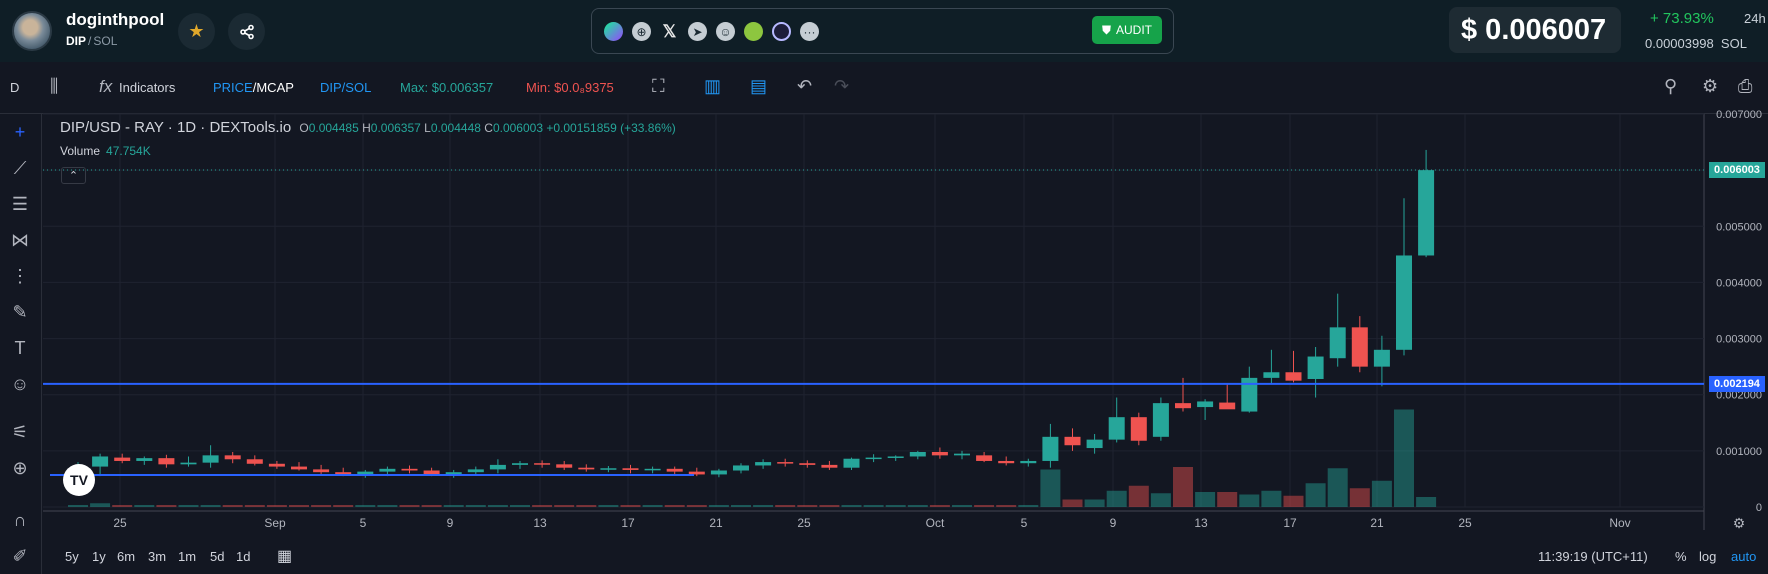 The width and height of the screenshot is (1768, 574). What do you see at coordinates (1708, 556) in the screenshot?
I see `log-toggle: log` at bounding box center [1708, 556].